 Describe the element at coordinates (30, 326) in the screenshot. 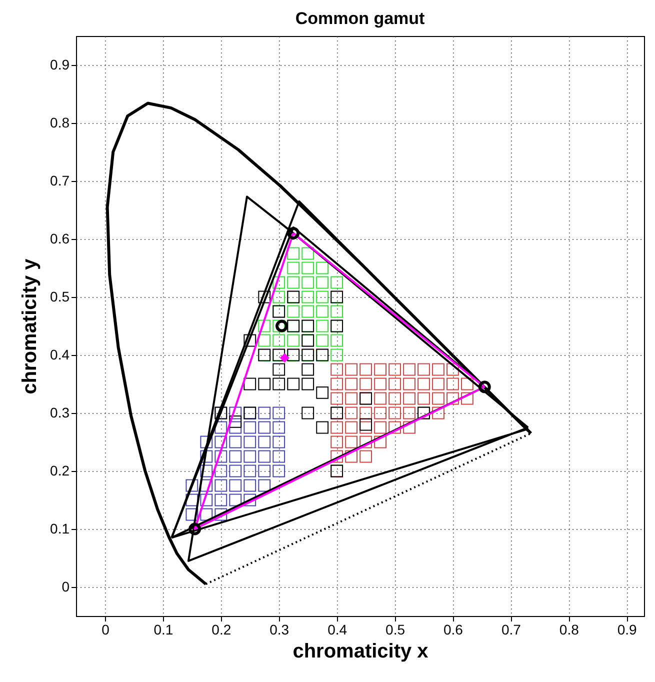

I see `y-axis-title: chromaticity y` at that location.